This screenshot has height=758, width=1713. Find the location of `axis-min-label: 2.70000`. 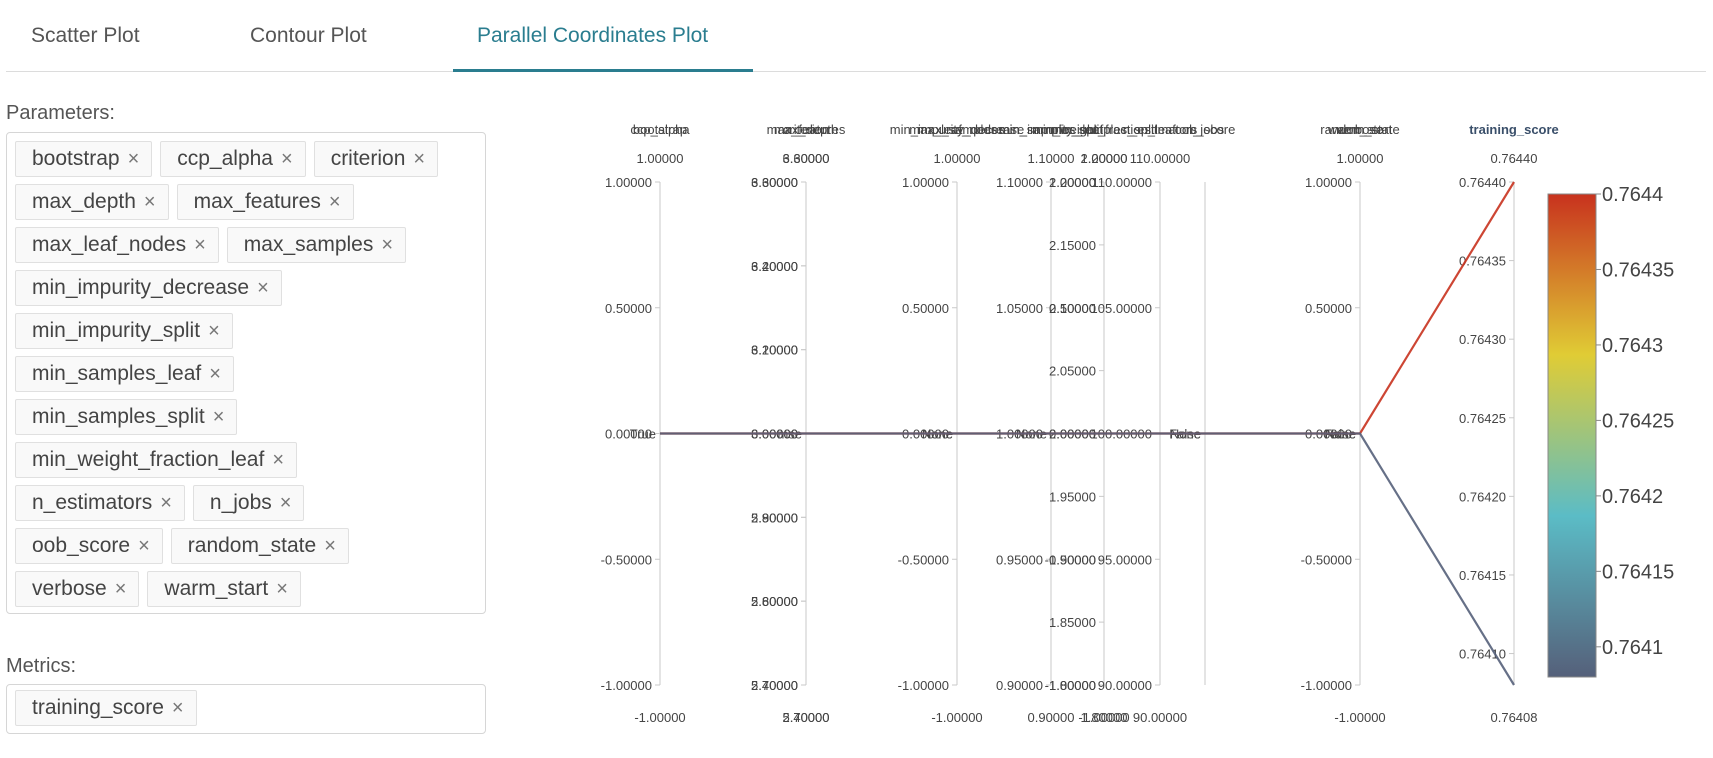

axis-min-label: 2.70000 is located at coordinates (806, 717).